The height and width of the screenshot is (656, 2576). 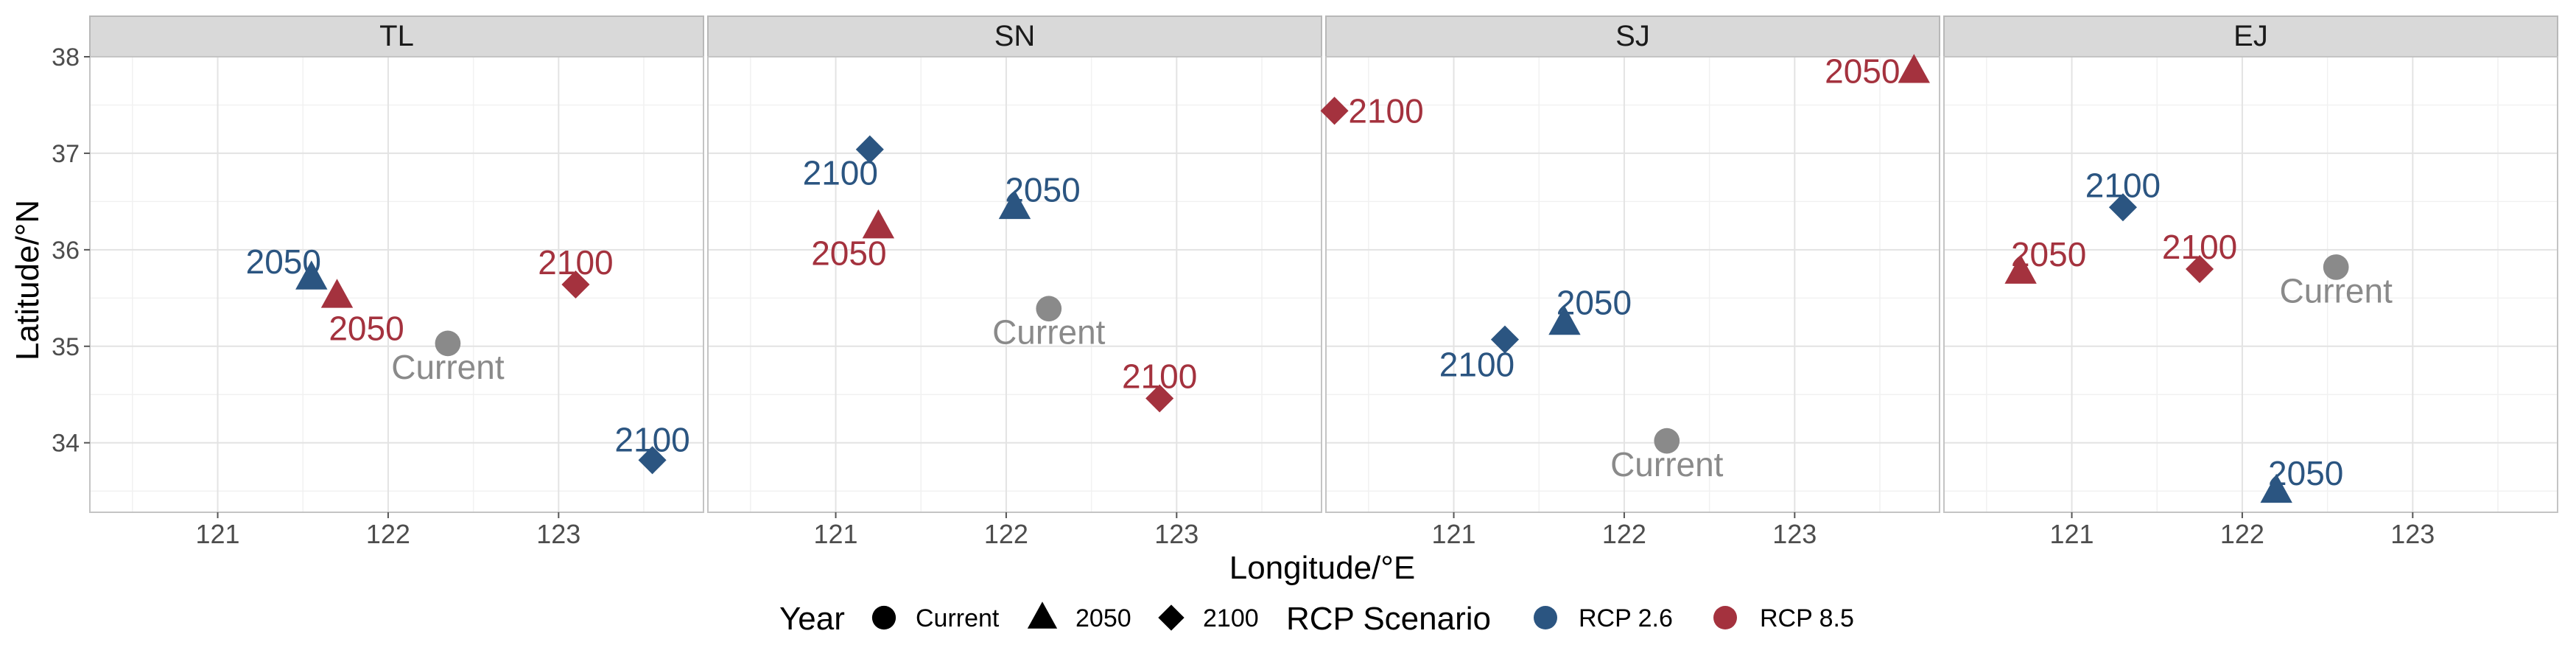 What do you see at coordinates (1807, 618) in the screenshot?
I see `legend-label-scenario: RCP 8.5` at bounding box center [1807, 618].